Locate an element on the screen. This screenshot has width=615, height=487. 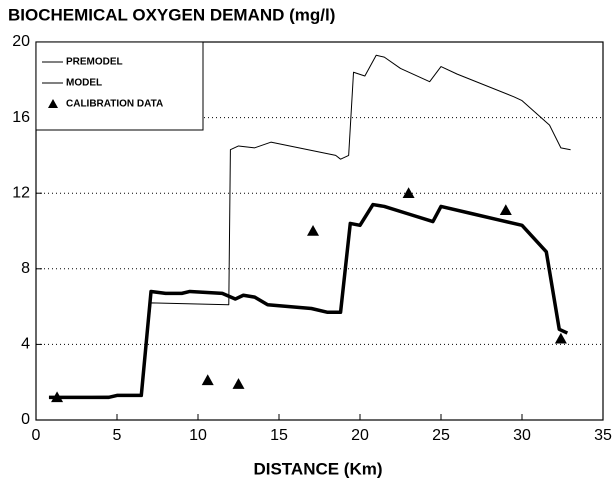
x-tick-label: 30 is located at coordinates (522, 435).